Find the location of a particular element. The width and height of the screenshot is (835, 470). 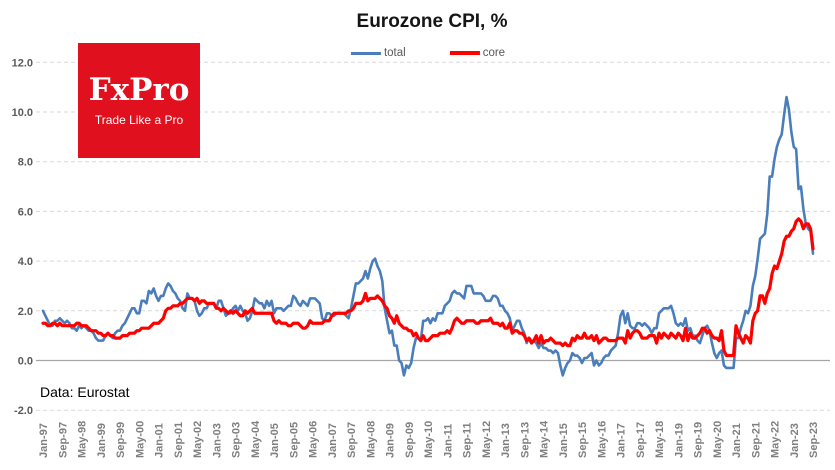

legend-item-core: core is located at coordinates (477, 53).